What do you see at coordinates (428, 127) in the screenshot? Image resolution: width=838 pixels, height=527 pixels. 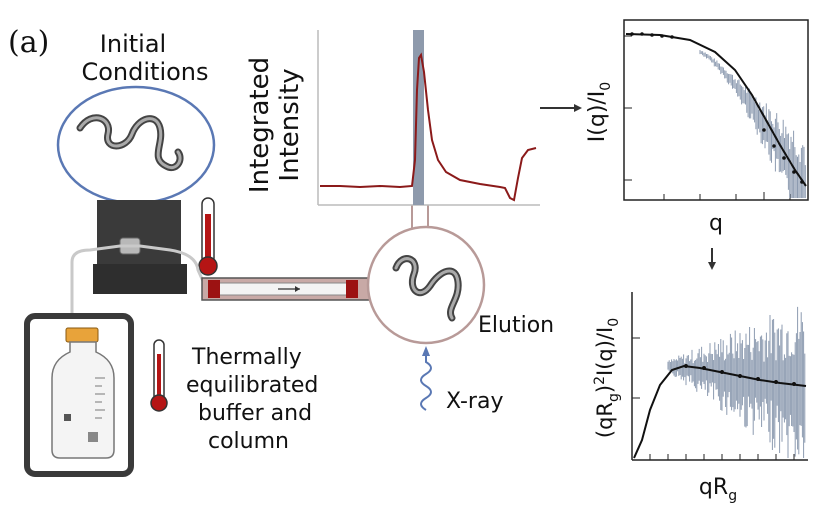 I see `chromatogram-trace` at bounding box center [428, 127].